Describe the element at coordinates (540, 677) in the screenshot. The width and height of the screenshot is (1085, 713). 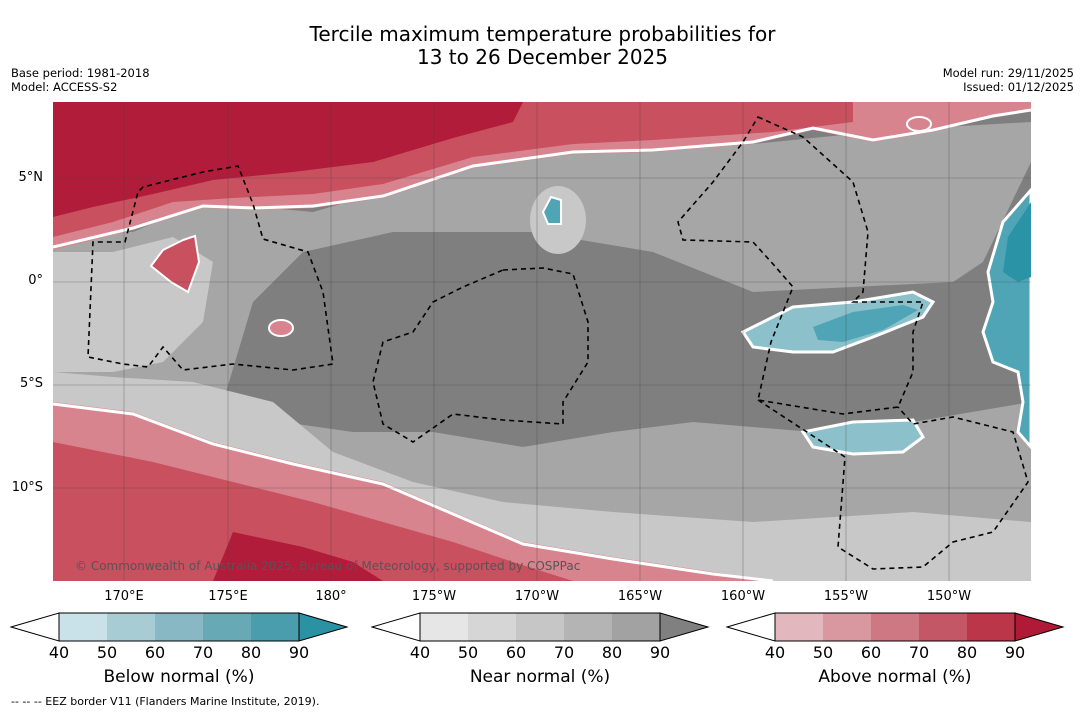
I see `colorbar-near-label: Near normal (%)` at that location.